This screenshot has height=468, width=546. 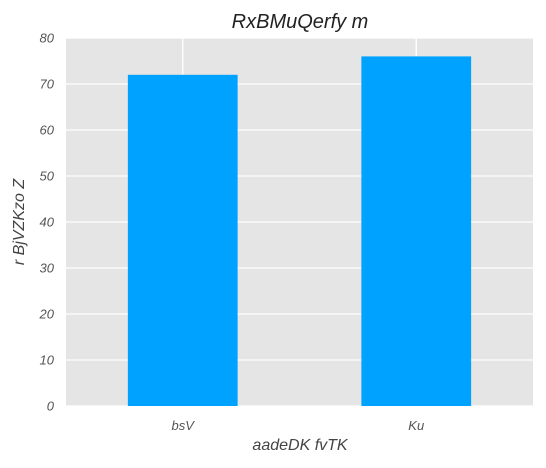 What do you see at coordinates (298, 425) in the screenshot?
I see `x-axis-ticks: bsV Ku` at bounding box center [298, 425].